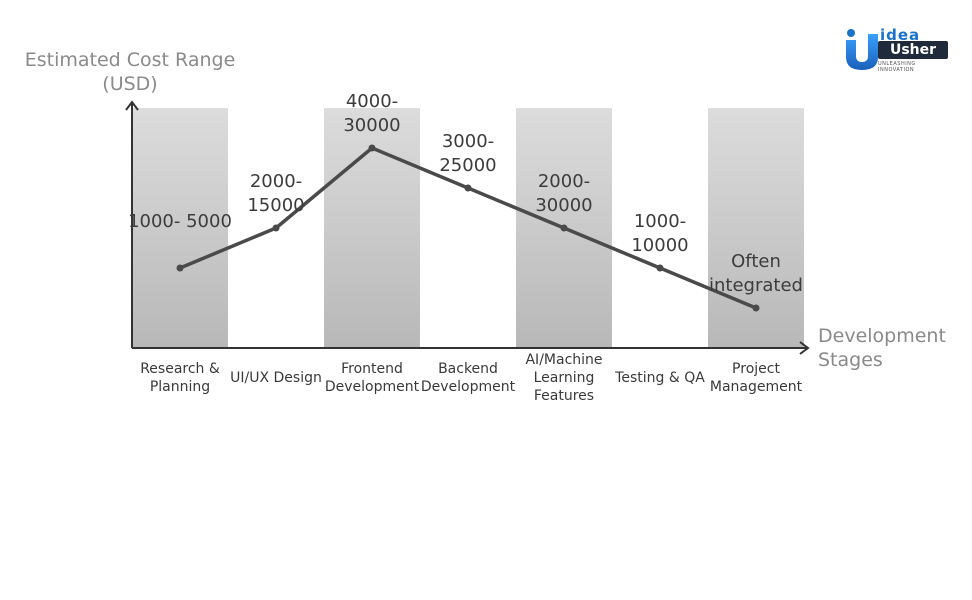  I want to click on x-axis-arrow, so click(804, 348).